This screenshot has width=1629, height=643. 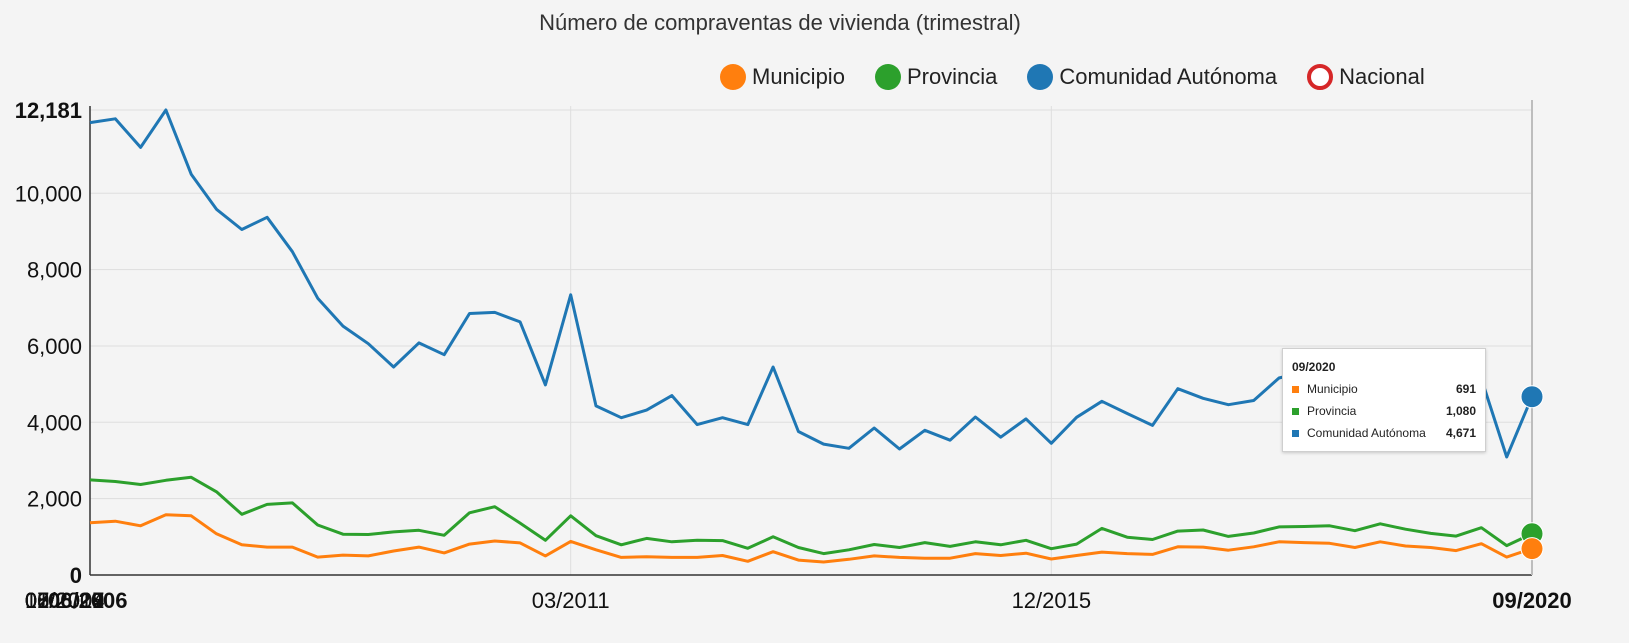 I want to click on legend-item-nacional: Nacional, so click(x=1366, y=77).